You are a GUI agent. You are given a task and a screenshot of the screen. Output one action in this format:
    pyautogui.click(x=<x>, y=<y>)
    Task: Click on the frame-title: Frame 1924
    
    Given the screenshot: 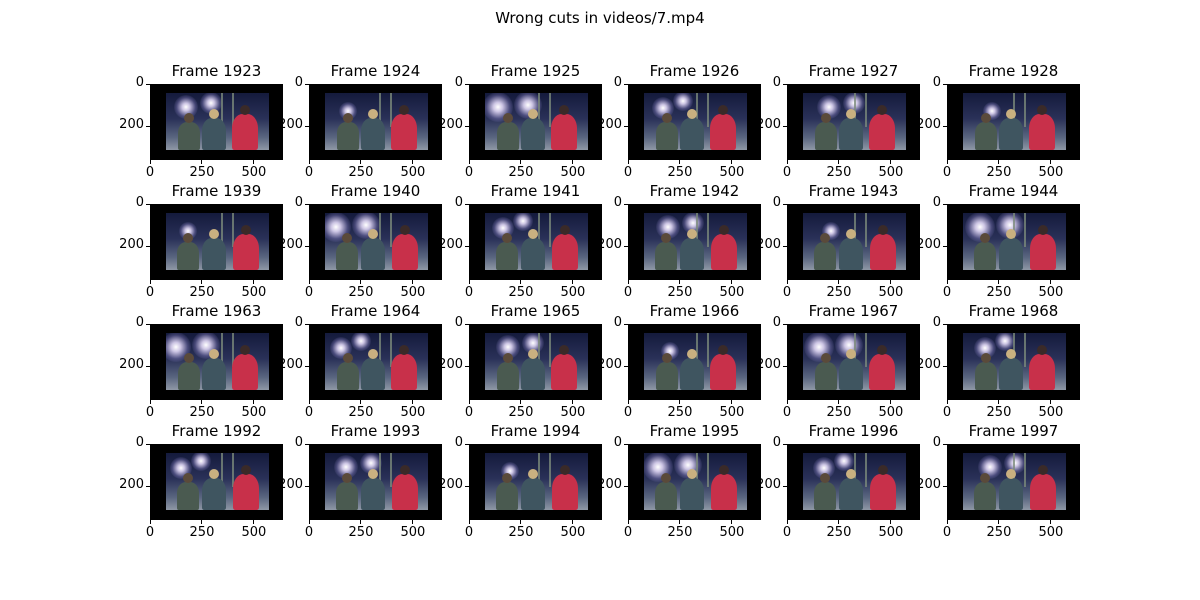 What is the action you would take?
    pyautogui.click(x=375, y=71)
    